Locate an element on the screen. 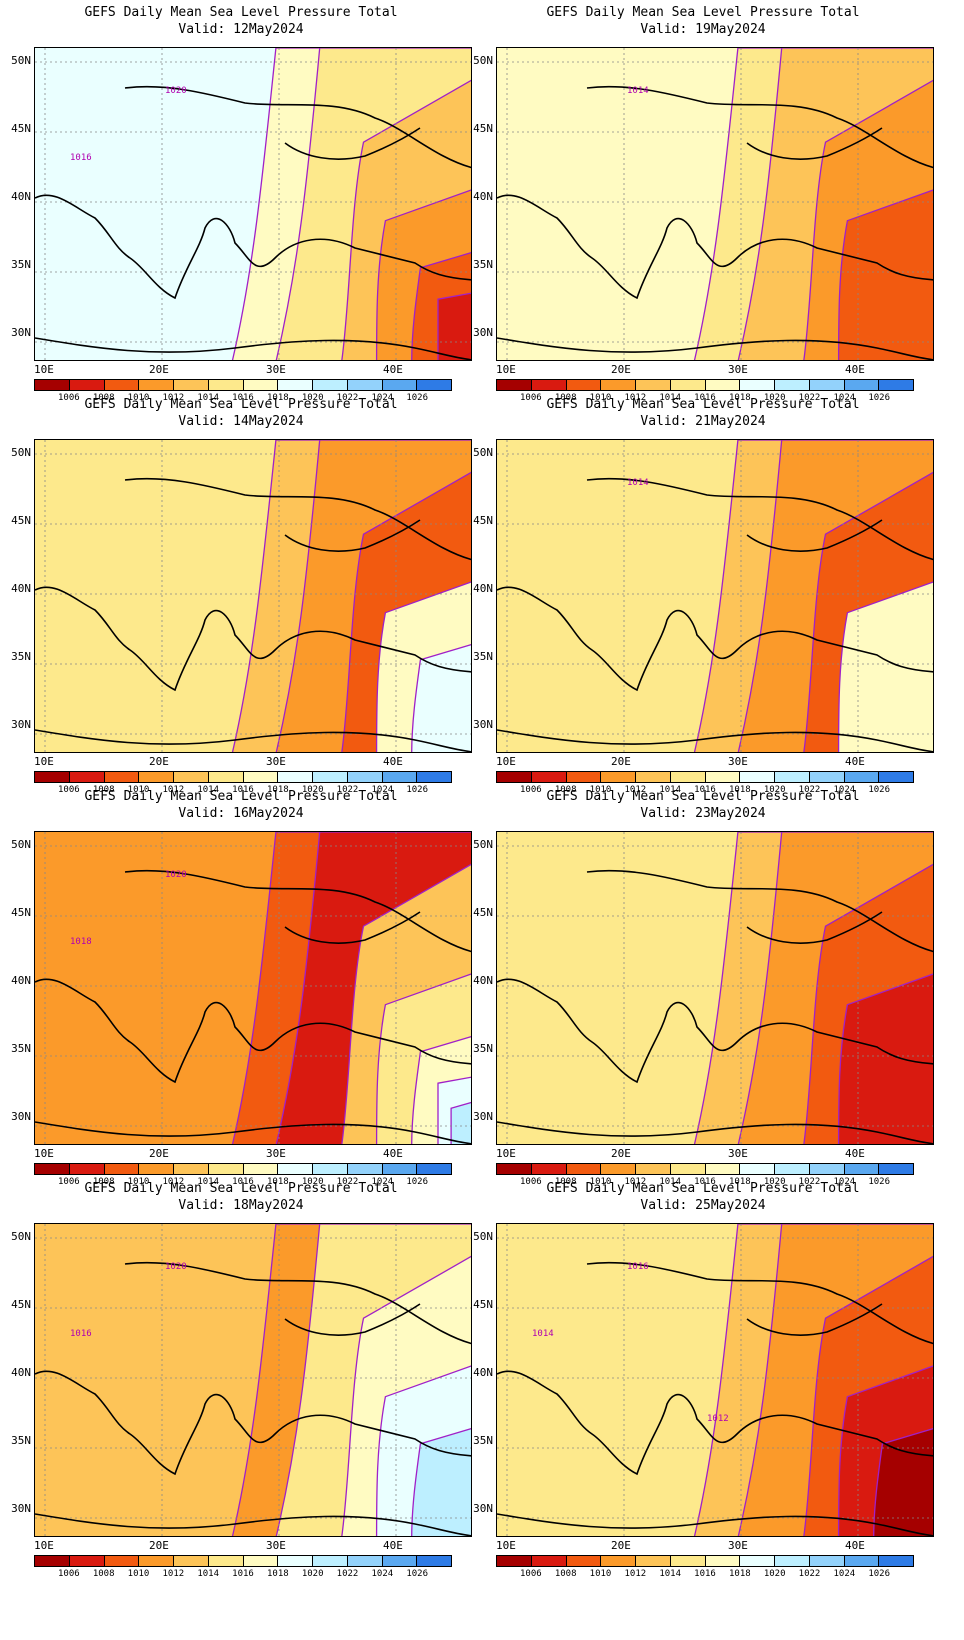 This screenshot has height=1640, width=964. colorbar-label: 1022 is located at coordinates (347, 1182).